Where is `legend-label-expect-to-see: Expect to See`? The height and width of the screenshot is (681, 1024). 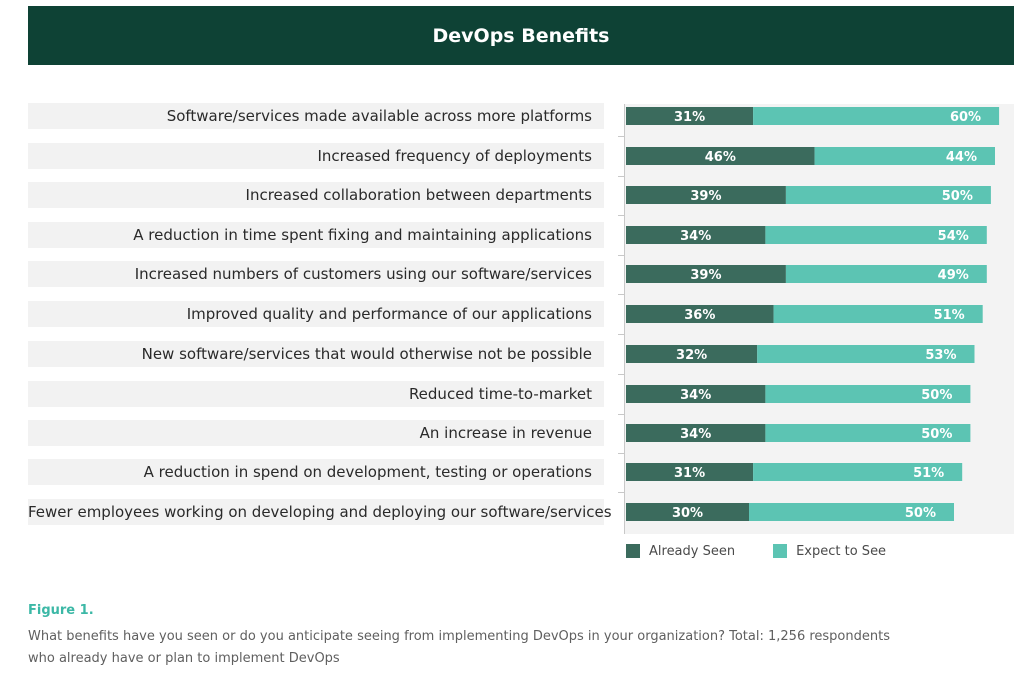 legend-label-expect-to-see: Expect to See is located at coordinates (841, 551).